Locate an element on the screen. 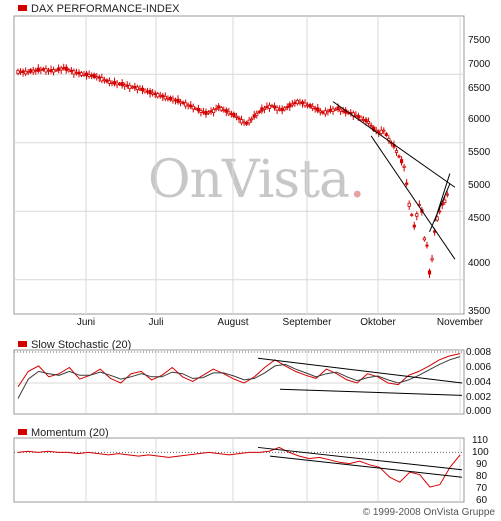 The width and height of the screenshot is (501, 521). x-tick-label: Juni is located at coordinates (86, 322).